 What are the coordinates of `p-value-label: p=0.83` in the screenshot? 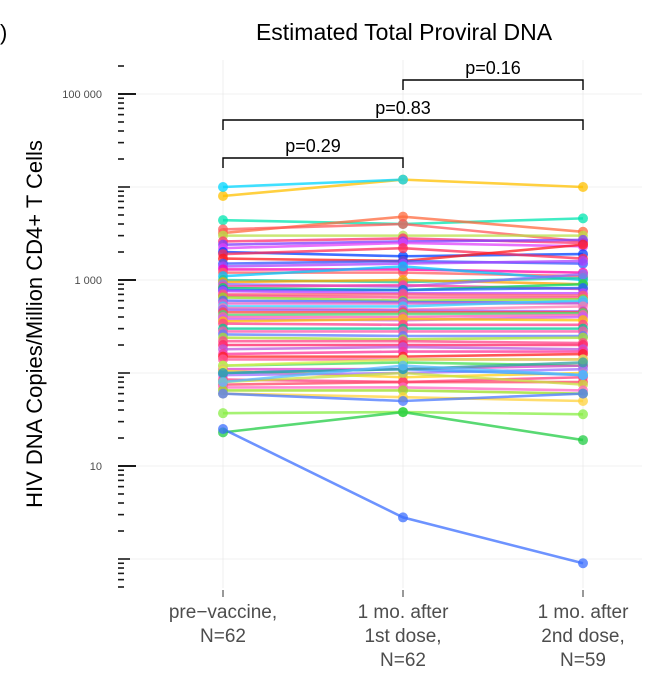 It's located at (403, 108).